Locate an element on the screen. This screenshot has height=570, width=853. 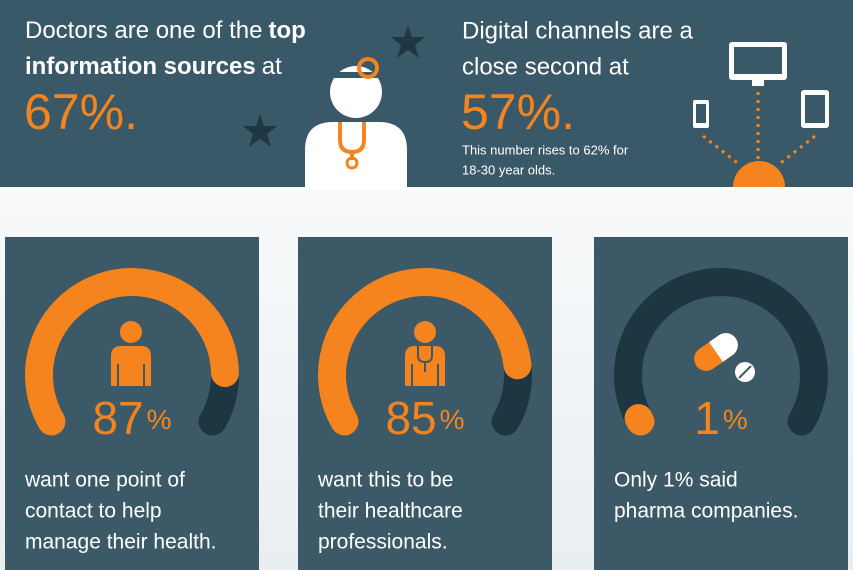
percent-value: 87 is located at coordinates (117, 418).